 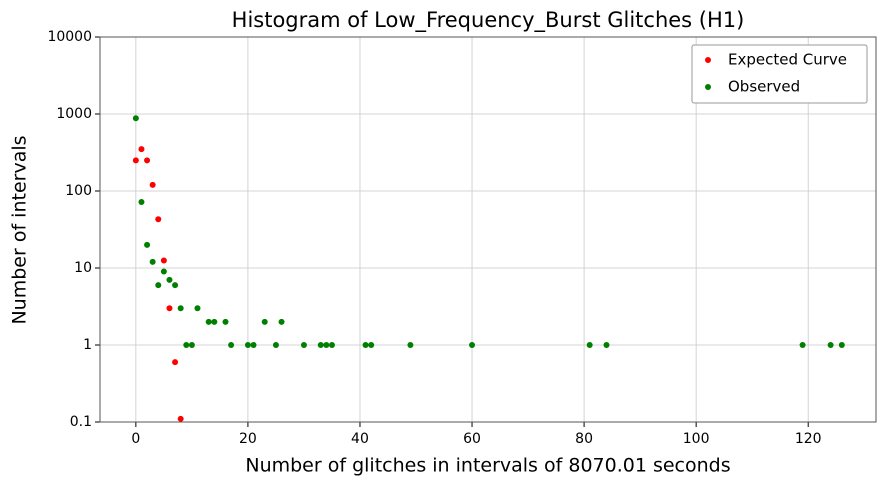 What do you see at coordinates (81, 422) in the screenshot?
I see `y-tick-label: 0.1` at bounding box center [81, 422].